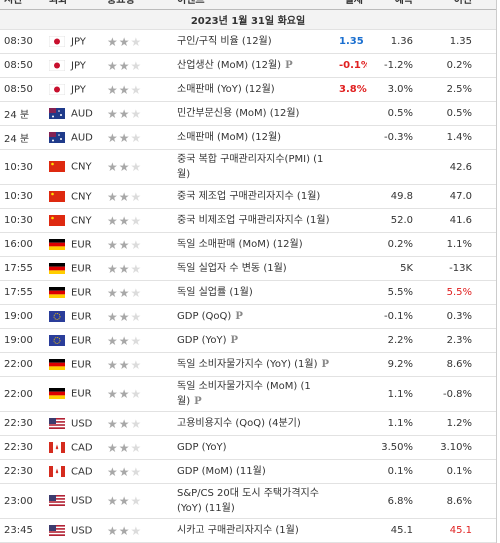 Image resolution: width=500 pixels, height=543 pixels. What do you see at coordinates (78, 42) in the screenshot?
I see `currency: JPY` at bounding box center [78, 42].